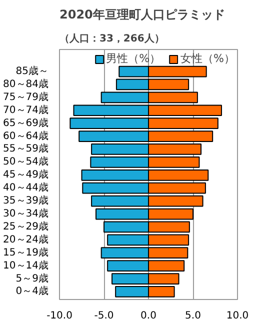 This screenshot has height=320, width=270. What do you see at coordinates (26, 214) in the screenshot?
I see `y-tick-label: 30～34歳` at bounding box center [26, 214].